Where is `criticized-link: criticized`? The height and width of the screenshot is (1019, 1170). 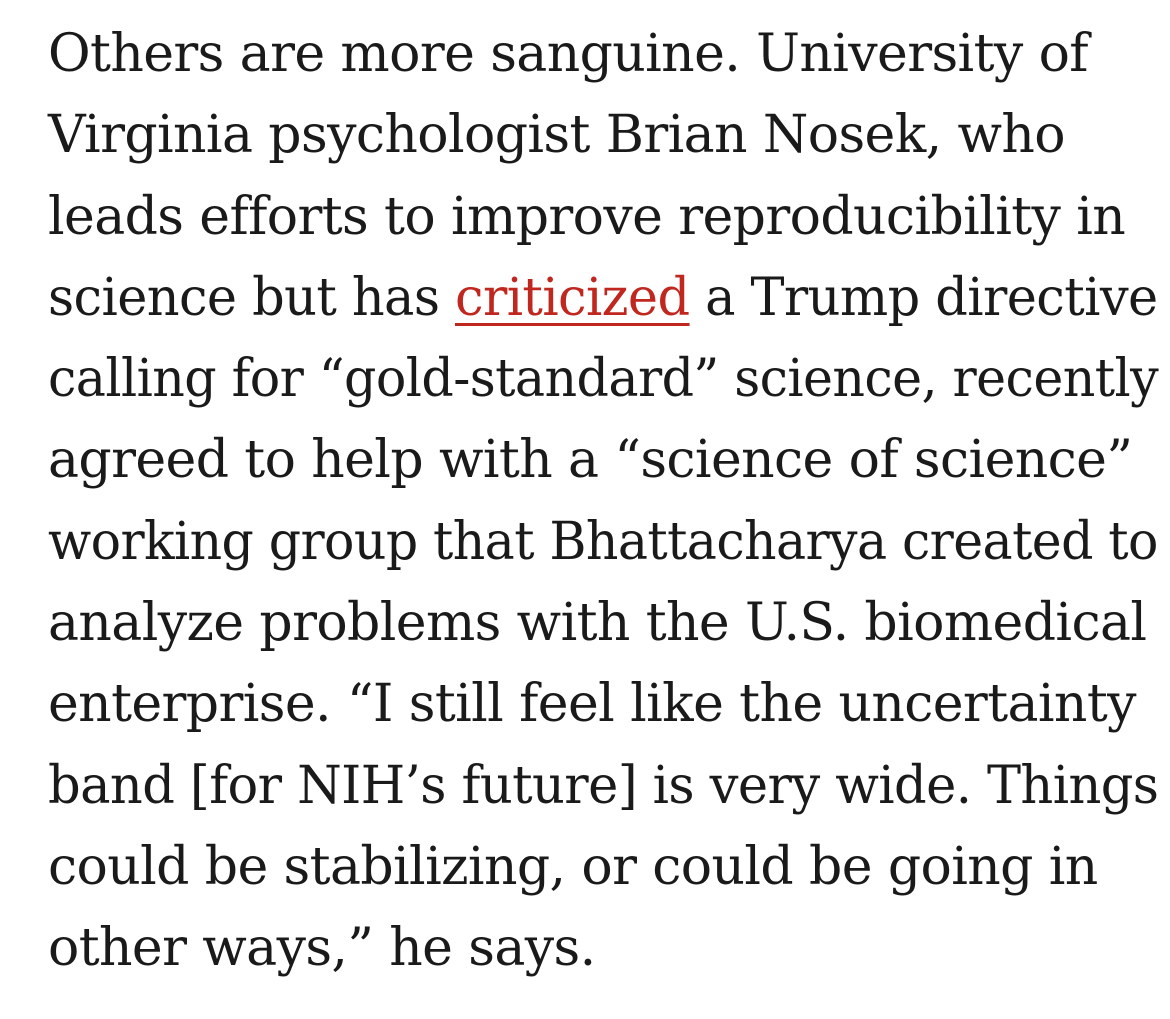
criticized-link: criticized is located at coordinates (572, 297).